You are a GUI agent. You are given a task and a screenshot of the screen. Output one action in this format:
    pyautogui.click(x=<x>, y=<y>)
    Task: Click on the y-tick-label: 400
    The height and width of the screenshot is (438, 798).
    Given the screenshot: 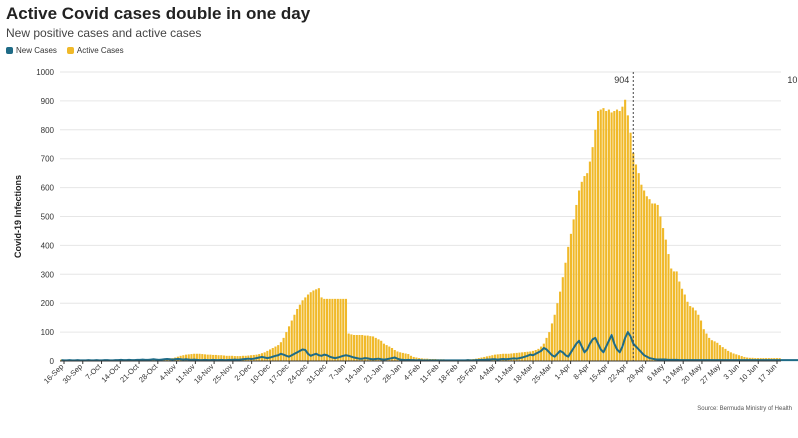 What is the action you would take?
    pyautogui.click(x=48, y=245)
    